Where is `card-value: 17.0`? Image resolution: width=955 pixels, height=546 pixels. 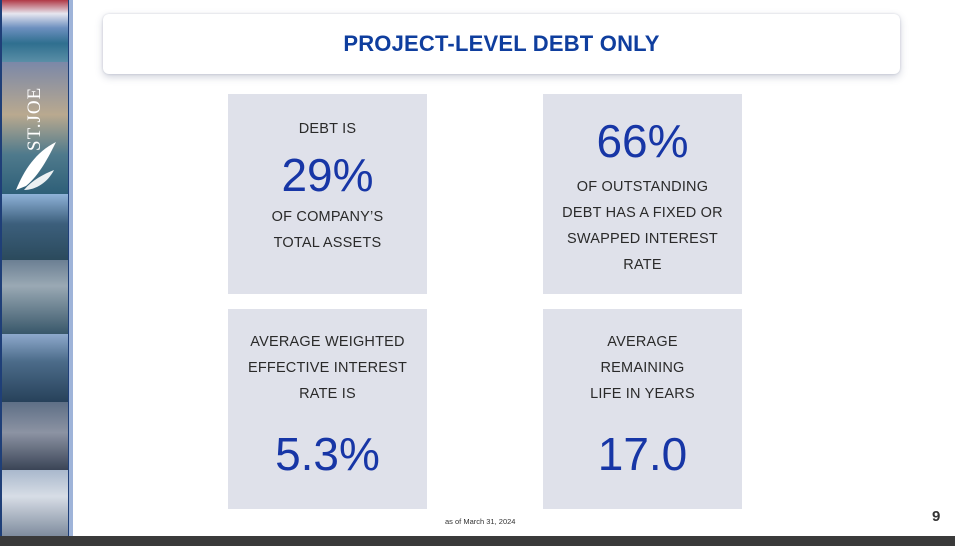
card-value: 17.0 is located at coordinates (642, 454).